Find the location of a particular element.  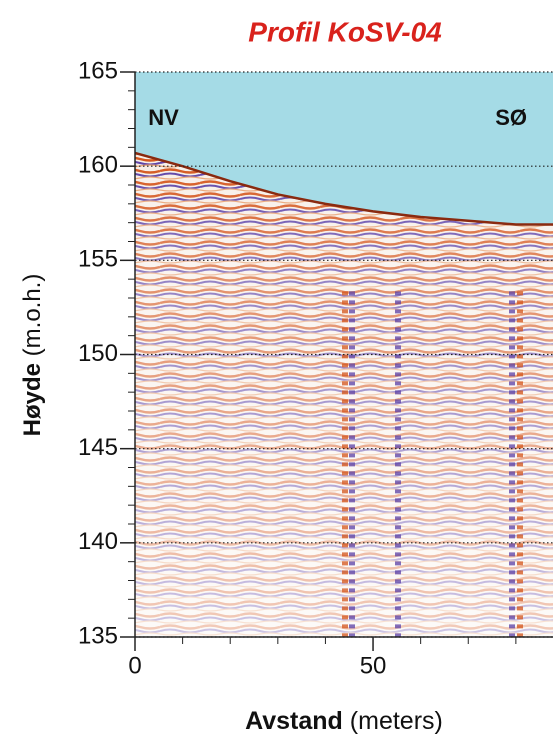

x-axis-label: Avstand (meters) is located at coordinates (344, 721).